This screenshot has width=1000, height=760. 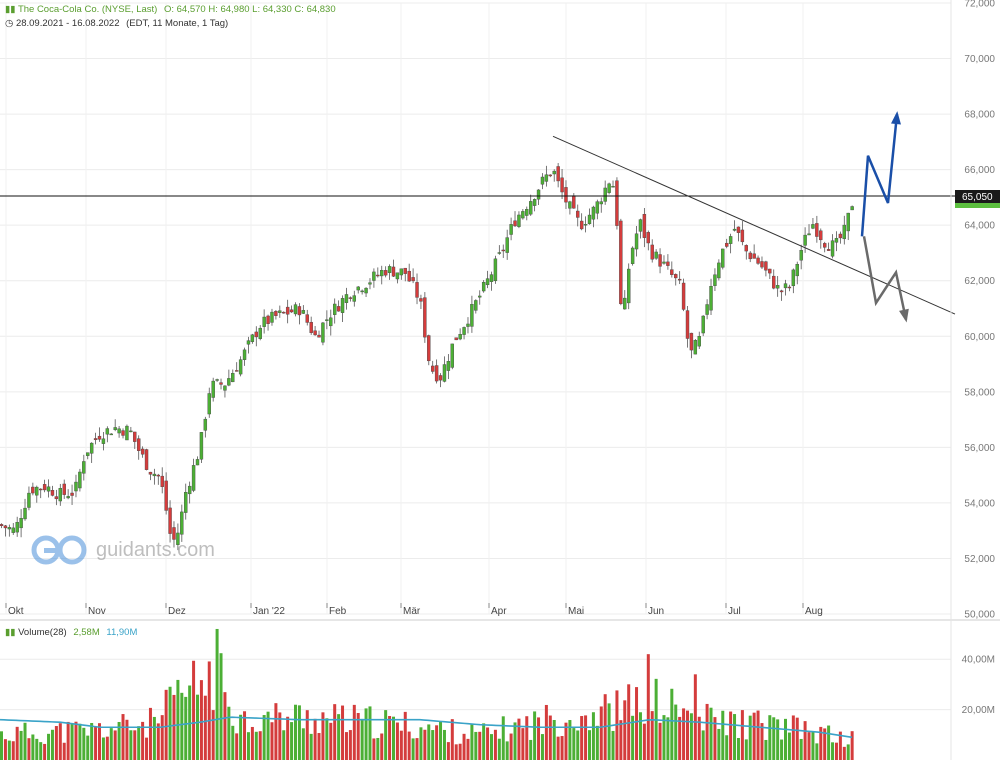 I want to click on price-tick-label: 58,000, so click(x=979, y=392).